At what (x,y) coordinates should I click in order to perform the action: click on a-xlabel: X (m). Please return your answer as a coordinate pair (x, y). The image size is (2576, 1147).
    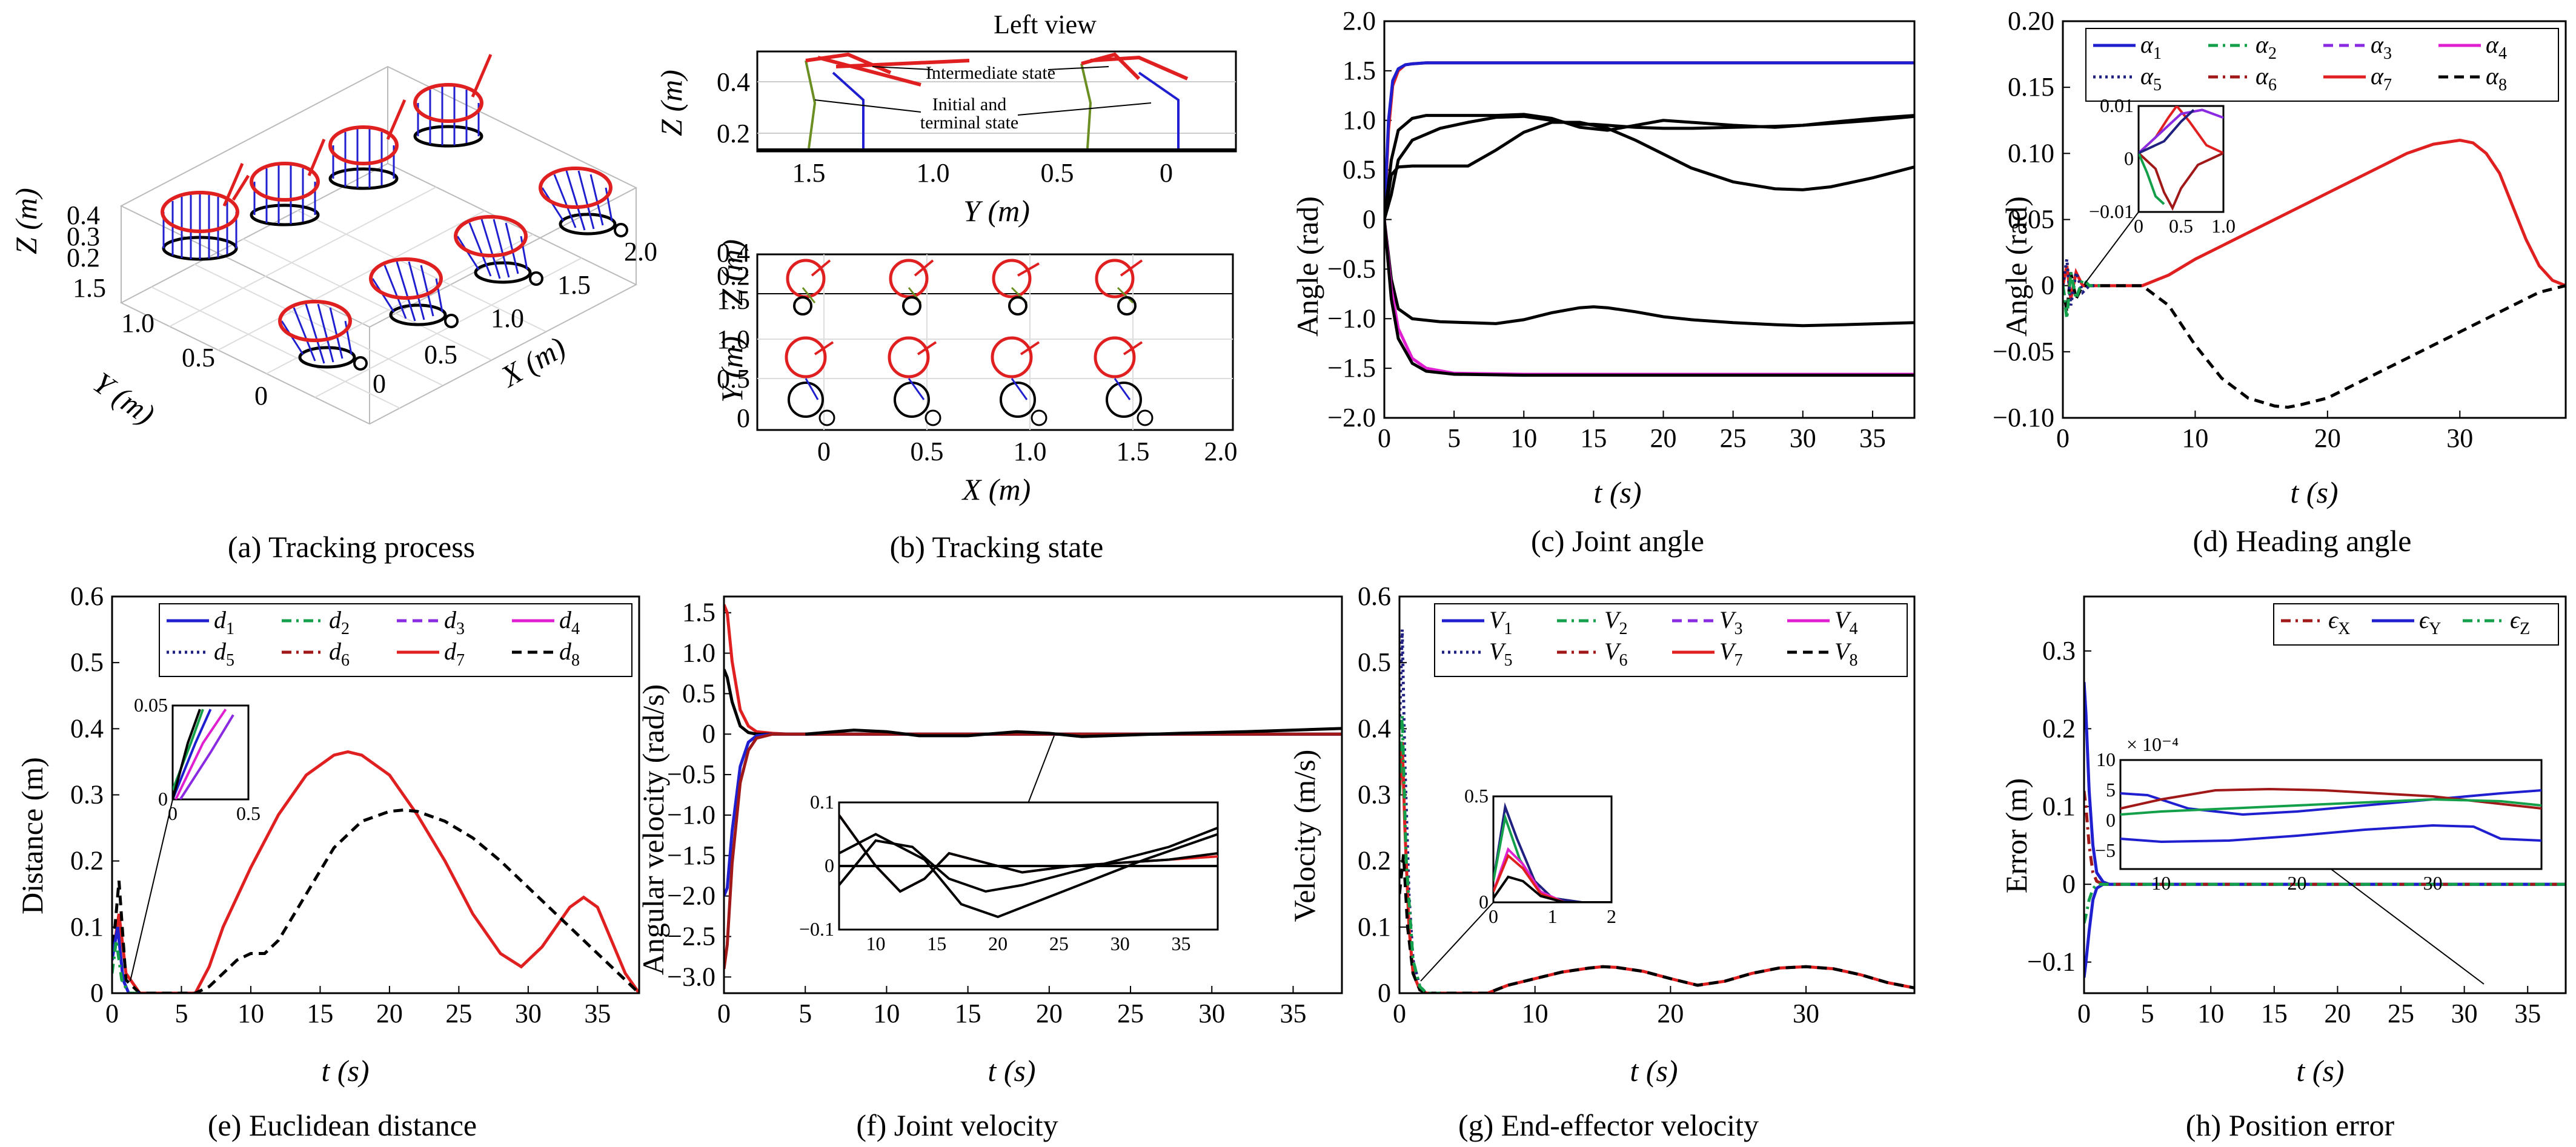
    Looking at the image, I should click on (532, 362).